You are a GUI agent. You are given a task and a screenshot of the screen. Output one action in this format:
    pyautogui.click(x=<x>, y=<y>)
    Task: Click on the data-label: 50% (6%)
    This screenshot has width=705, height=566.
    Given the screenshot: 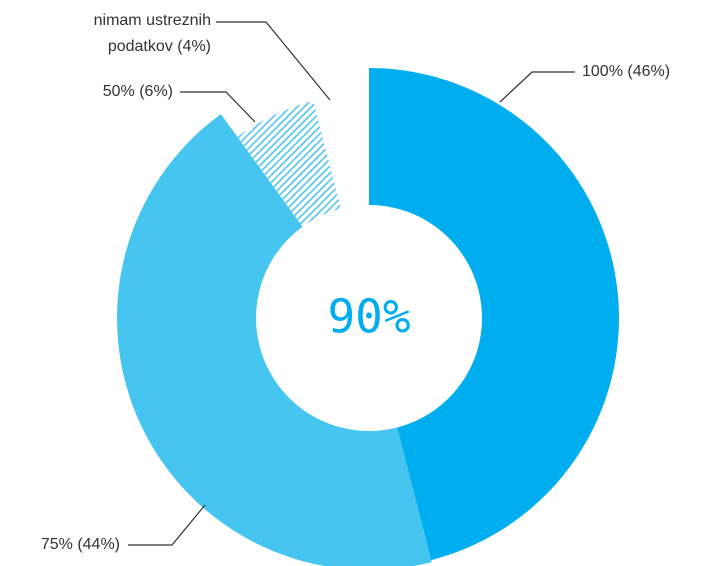 What is the action you would take?
    pyautogui.click(x=137, y=91)
    